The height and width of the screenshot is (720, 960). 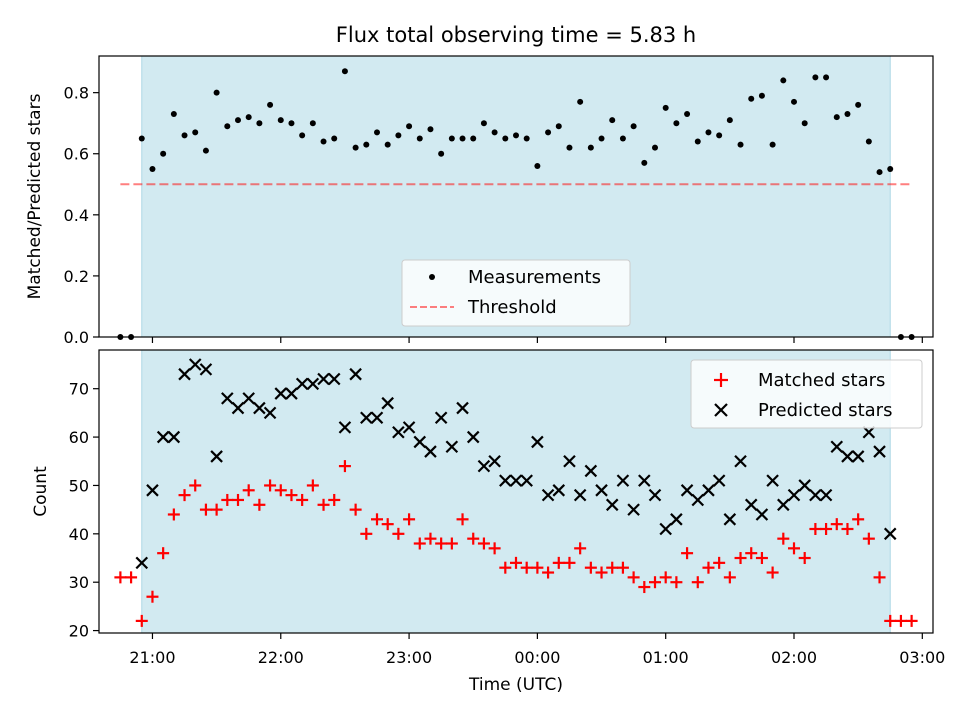 What do you see at coordinates (79, 485) in the screenshot?
I see `y-tick-label: 50` at bounding box center [79, 485].